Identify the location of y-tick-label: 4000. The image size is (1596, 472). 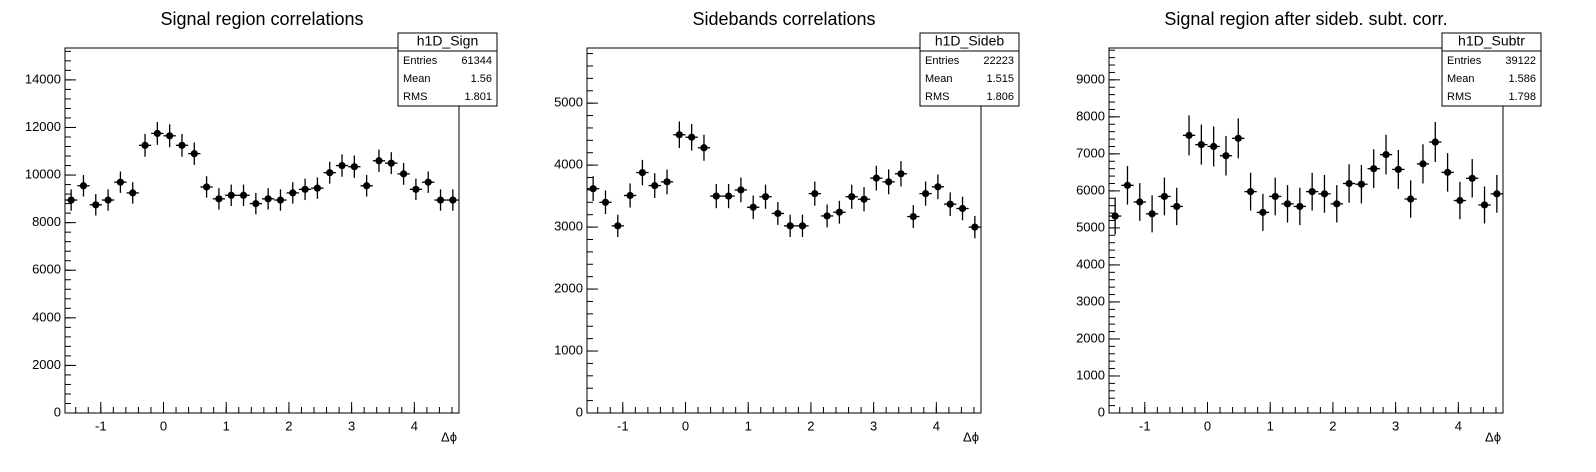
(568, 164).